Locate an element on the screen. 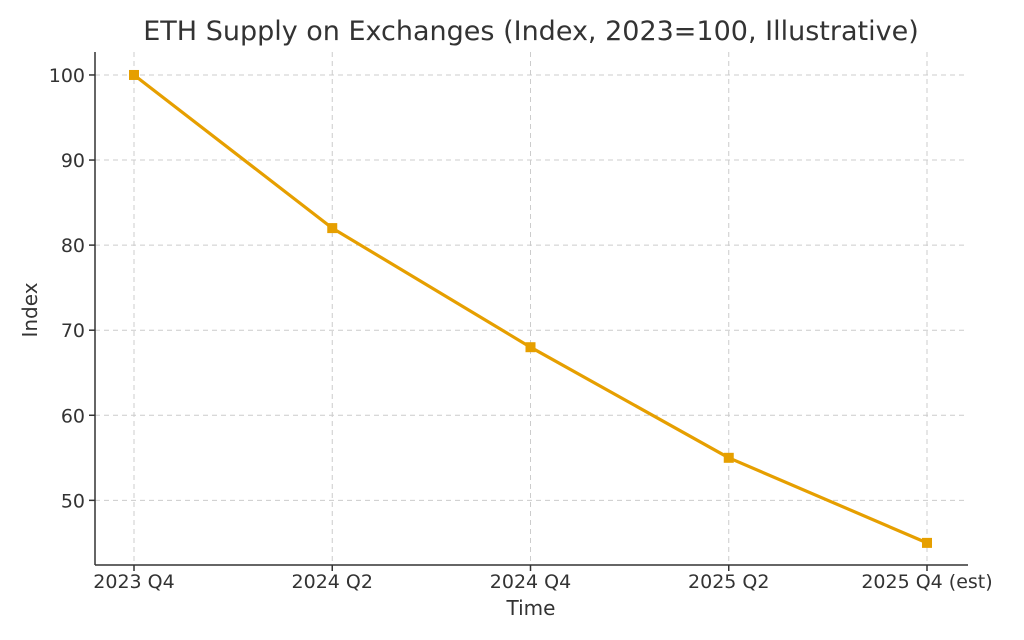 The width and height of the screenshot is (1024, 640). y-axis-label: Index is located at coordinates (30, 309).